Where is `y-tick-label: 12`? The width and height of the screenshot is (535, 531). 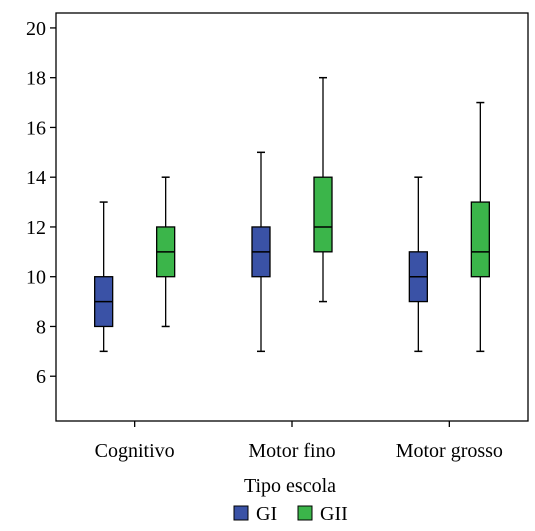 y-tick-label: 12 is located at coordinates (36, 228).